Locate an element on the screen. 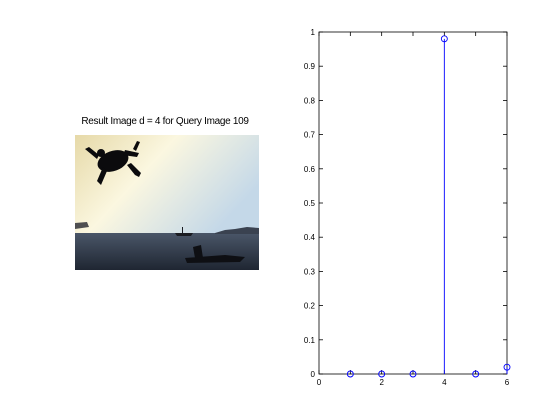 The width and height of the screenshot is (560, 420). photo-boat is located at coordinates (184, 231).